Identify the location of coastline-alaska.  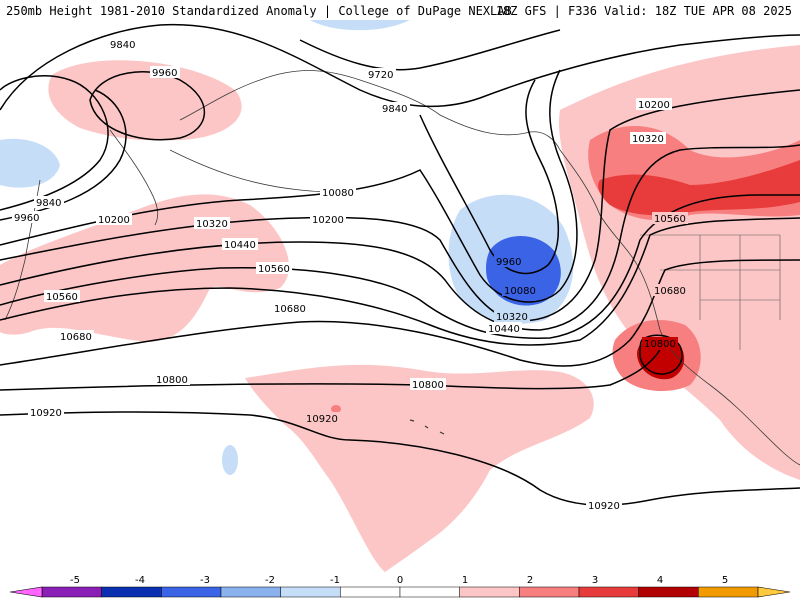
(370, 110).